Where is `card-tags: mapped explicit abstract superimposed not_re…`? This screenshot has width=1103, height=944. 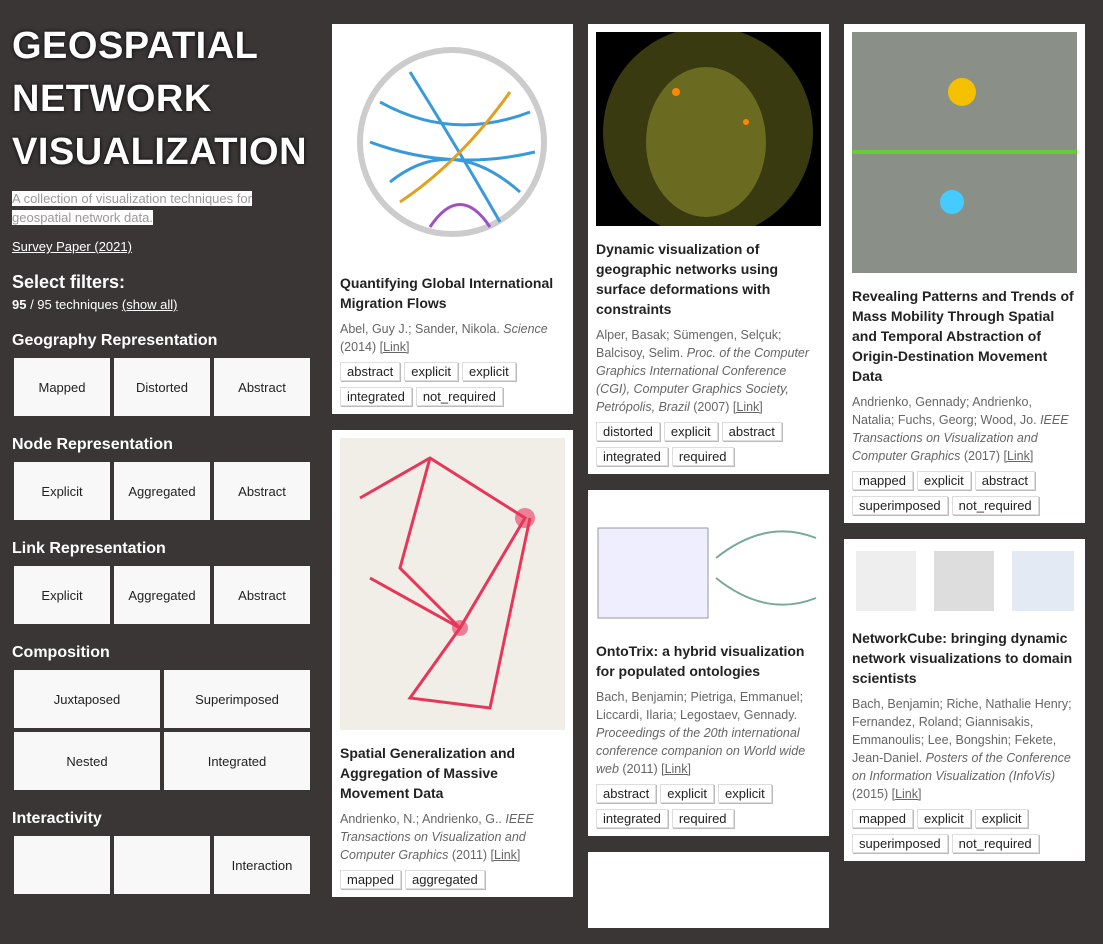
card-tags: mapped explicit abstract superimposed not_re… is located at coordinates (964, 493).